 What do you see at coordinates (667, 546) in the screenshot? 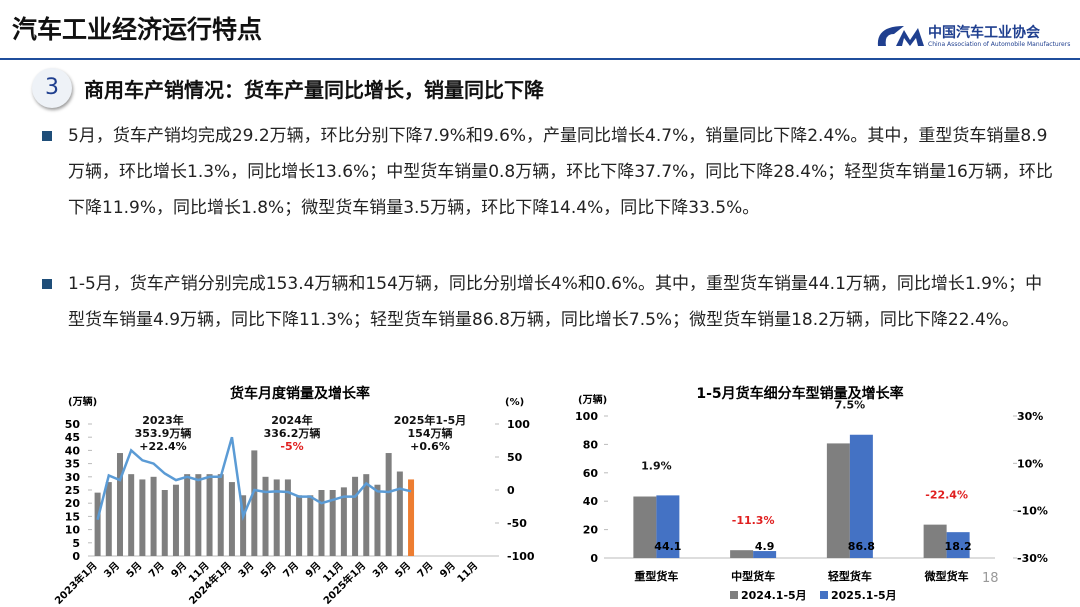
I see `data-label: 44.1` at bounding box center [667, 546].